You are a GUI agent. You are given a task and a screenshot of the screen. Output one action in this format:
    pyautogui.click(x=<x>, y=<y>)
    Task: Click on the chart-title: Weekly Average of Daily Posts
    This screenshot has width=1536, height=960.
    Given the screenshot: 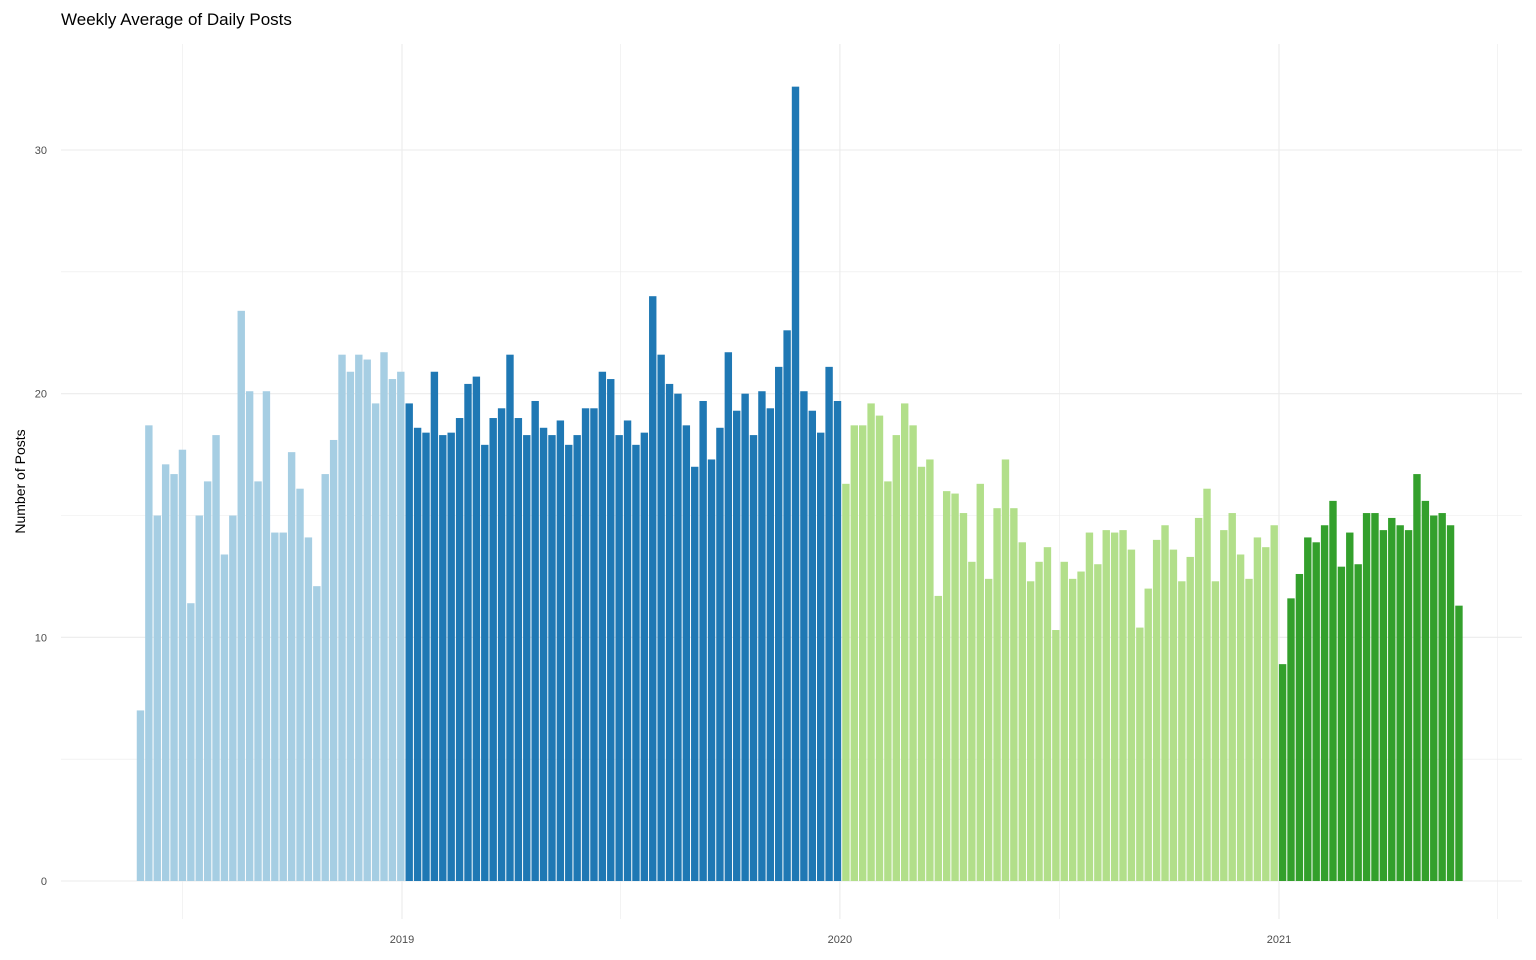 What is the action you would take?
    pyautogui.click(x=176, y=19)
    